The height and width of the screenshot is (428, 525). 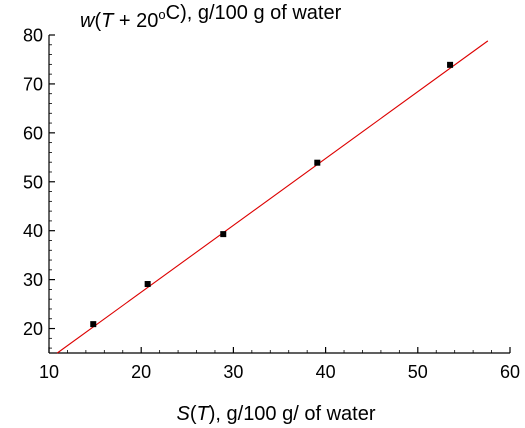 What do you see at coordinates (33, 280) in the screenshot?
I see `y-tick-label: 30` at bounding box center [33, 280].